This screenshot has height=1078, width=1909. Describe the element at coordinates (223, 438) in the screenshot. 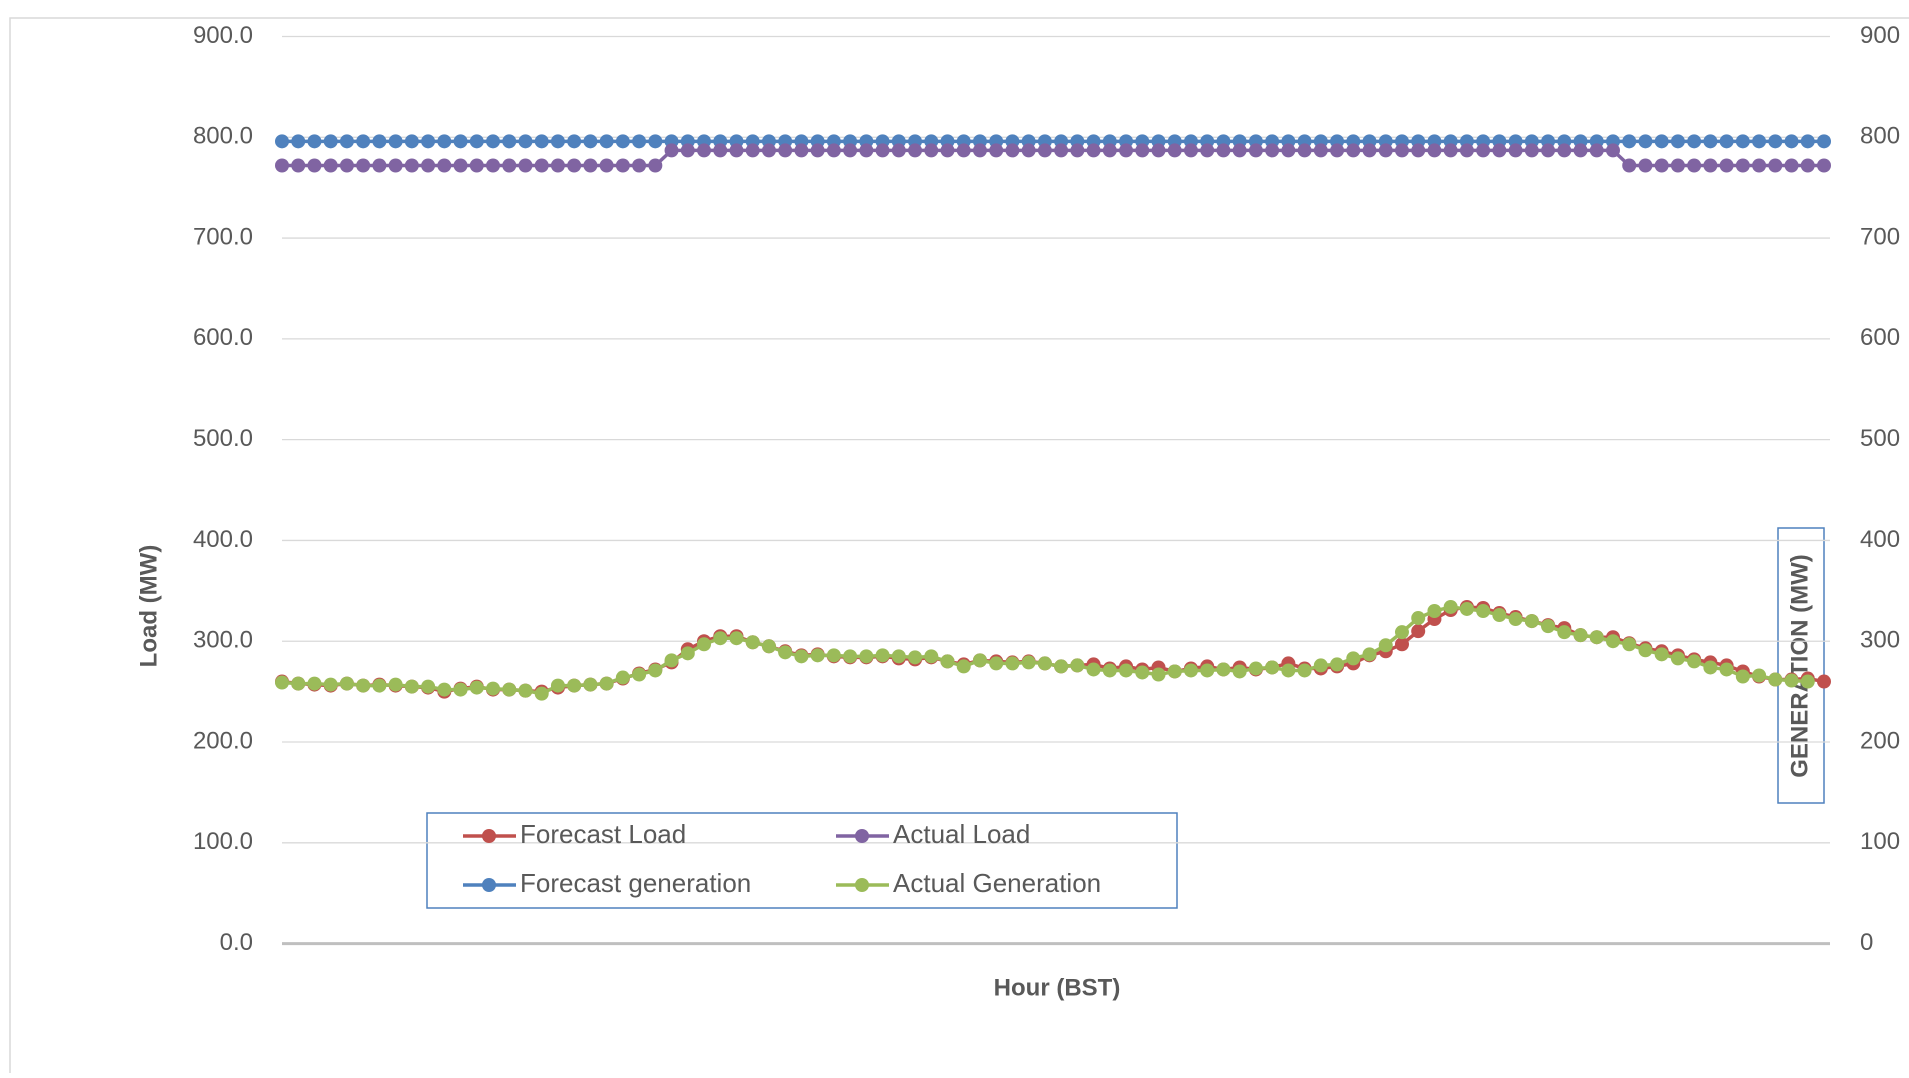

I see `y-tick-label: 500.0` at that location.